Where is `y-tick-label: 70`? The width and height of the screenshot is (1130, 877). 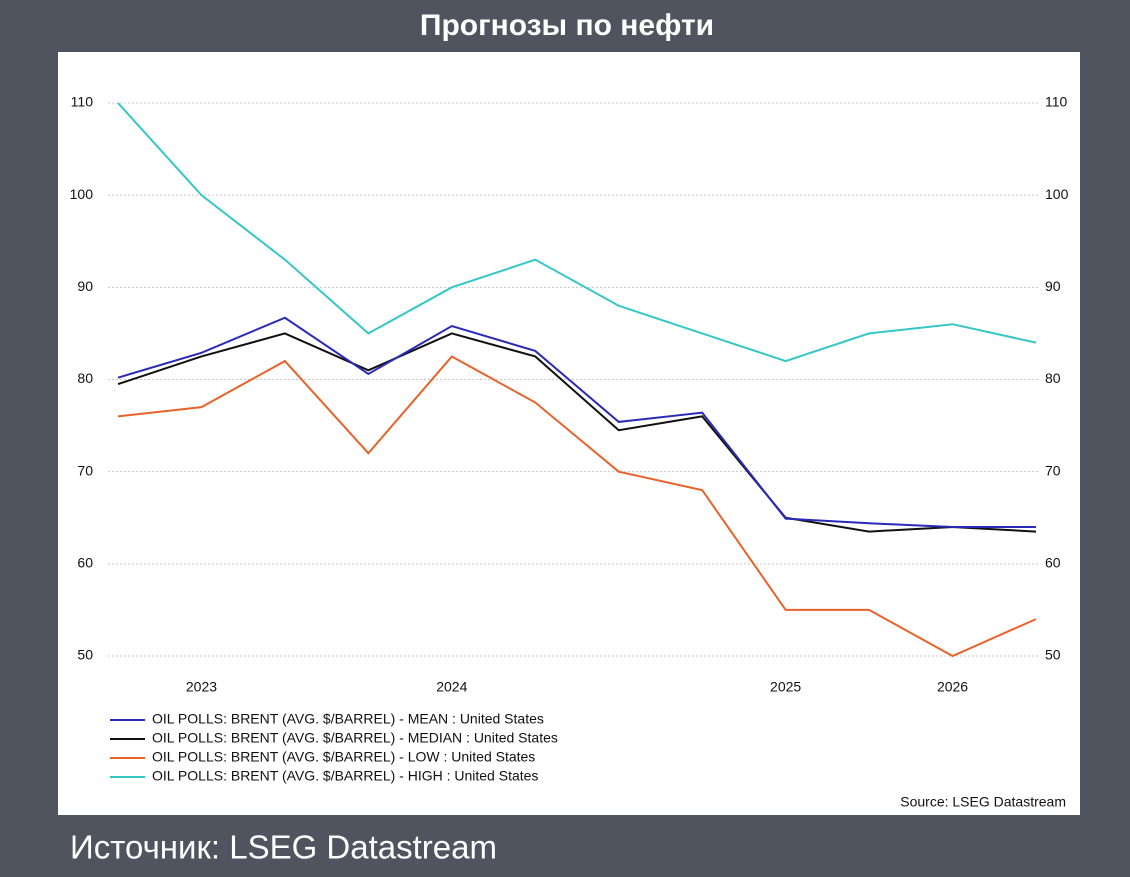
y-tick-label: 70 is located at coordinates (85, 470).